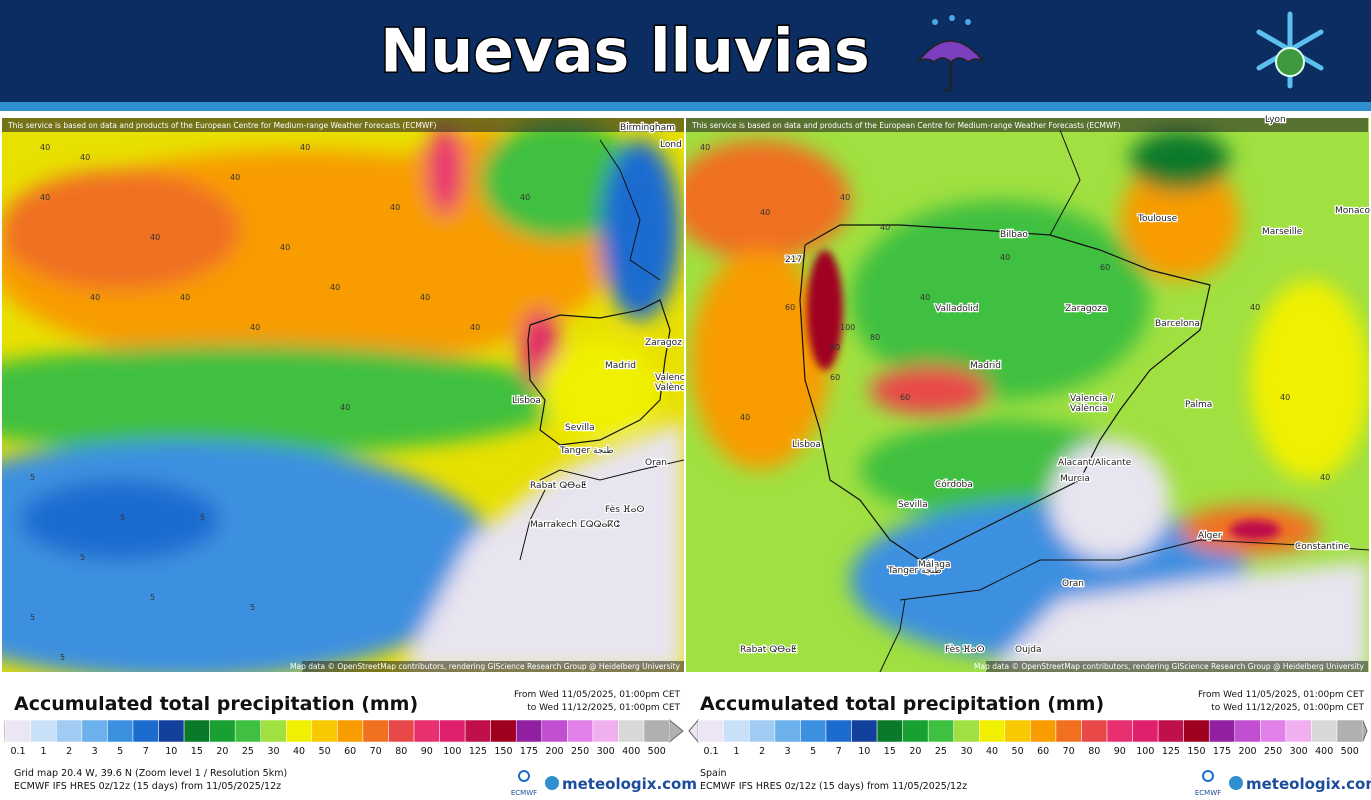  What do you see at coordinates (524, 793) in the screenshot?
I see `ecmwf-logo: ECMWF` at bounding box center [524, 793].